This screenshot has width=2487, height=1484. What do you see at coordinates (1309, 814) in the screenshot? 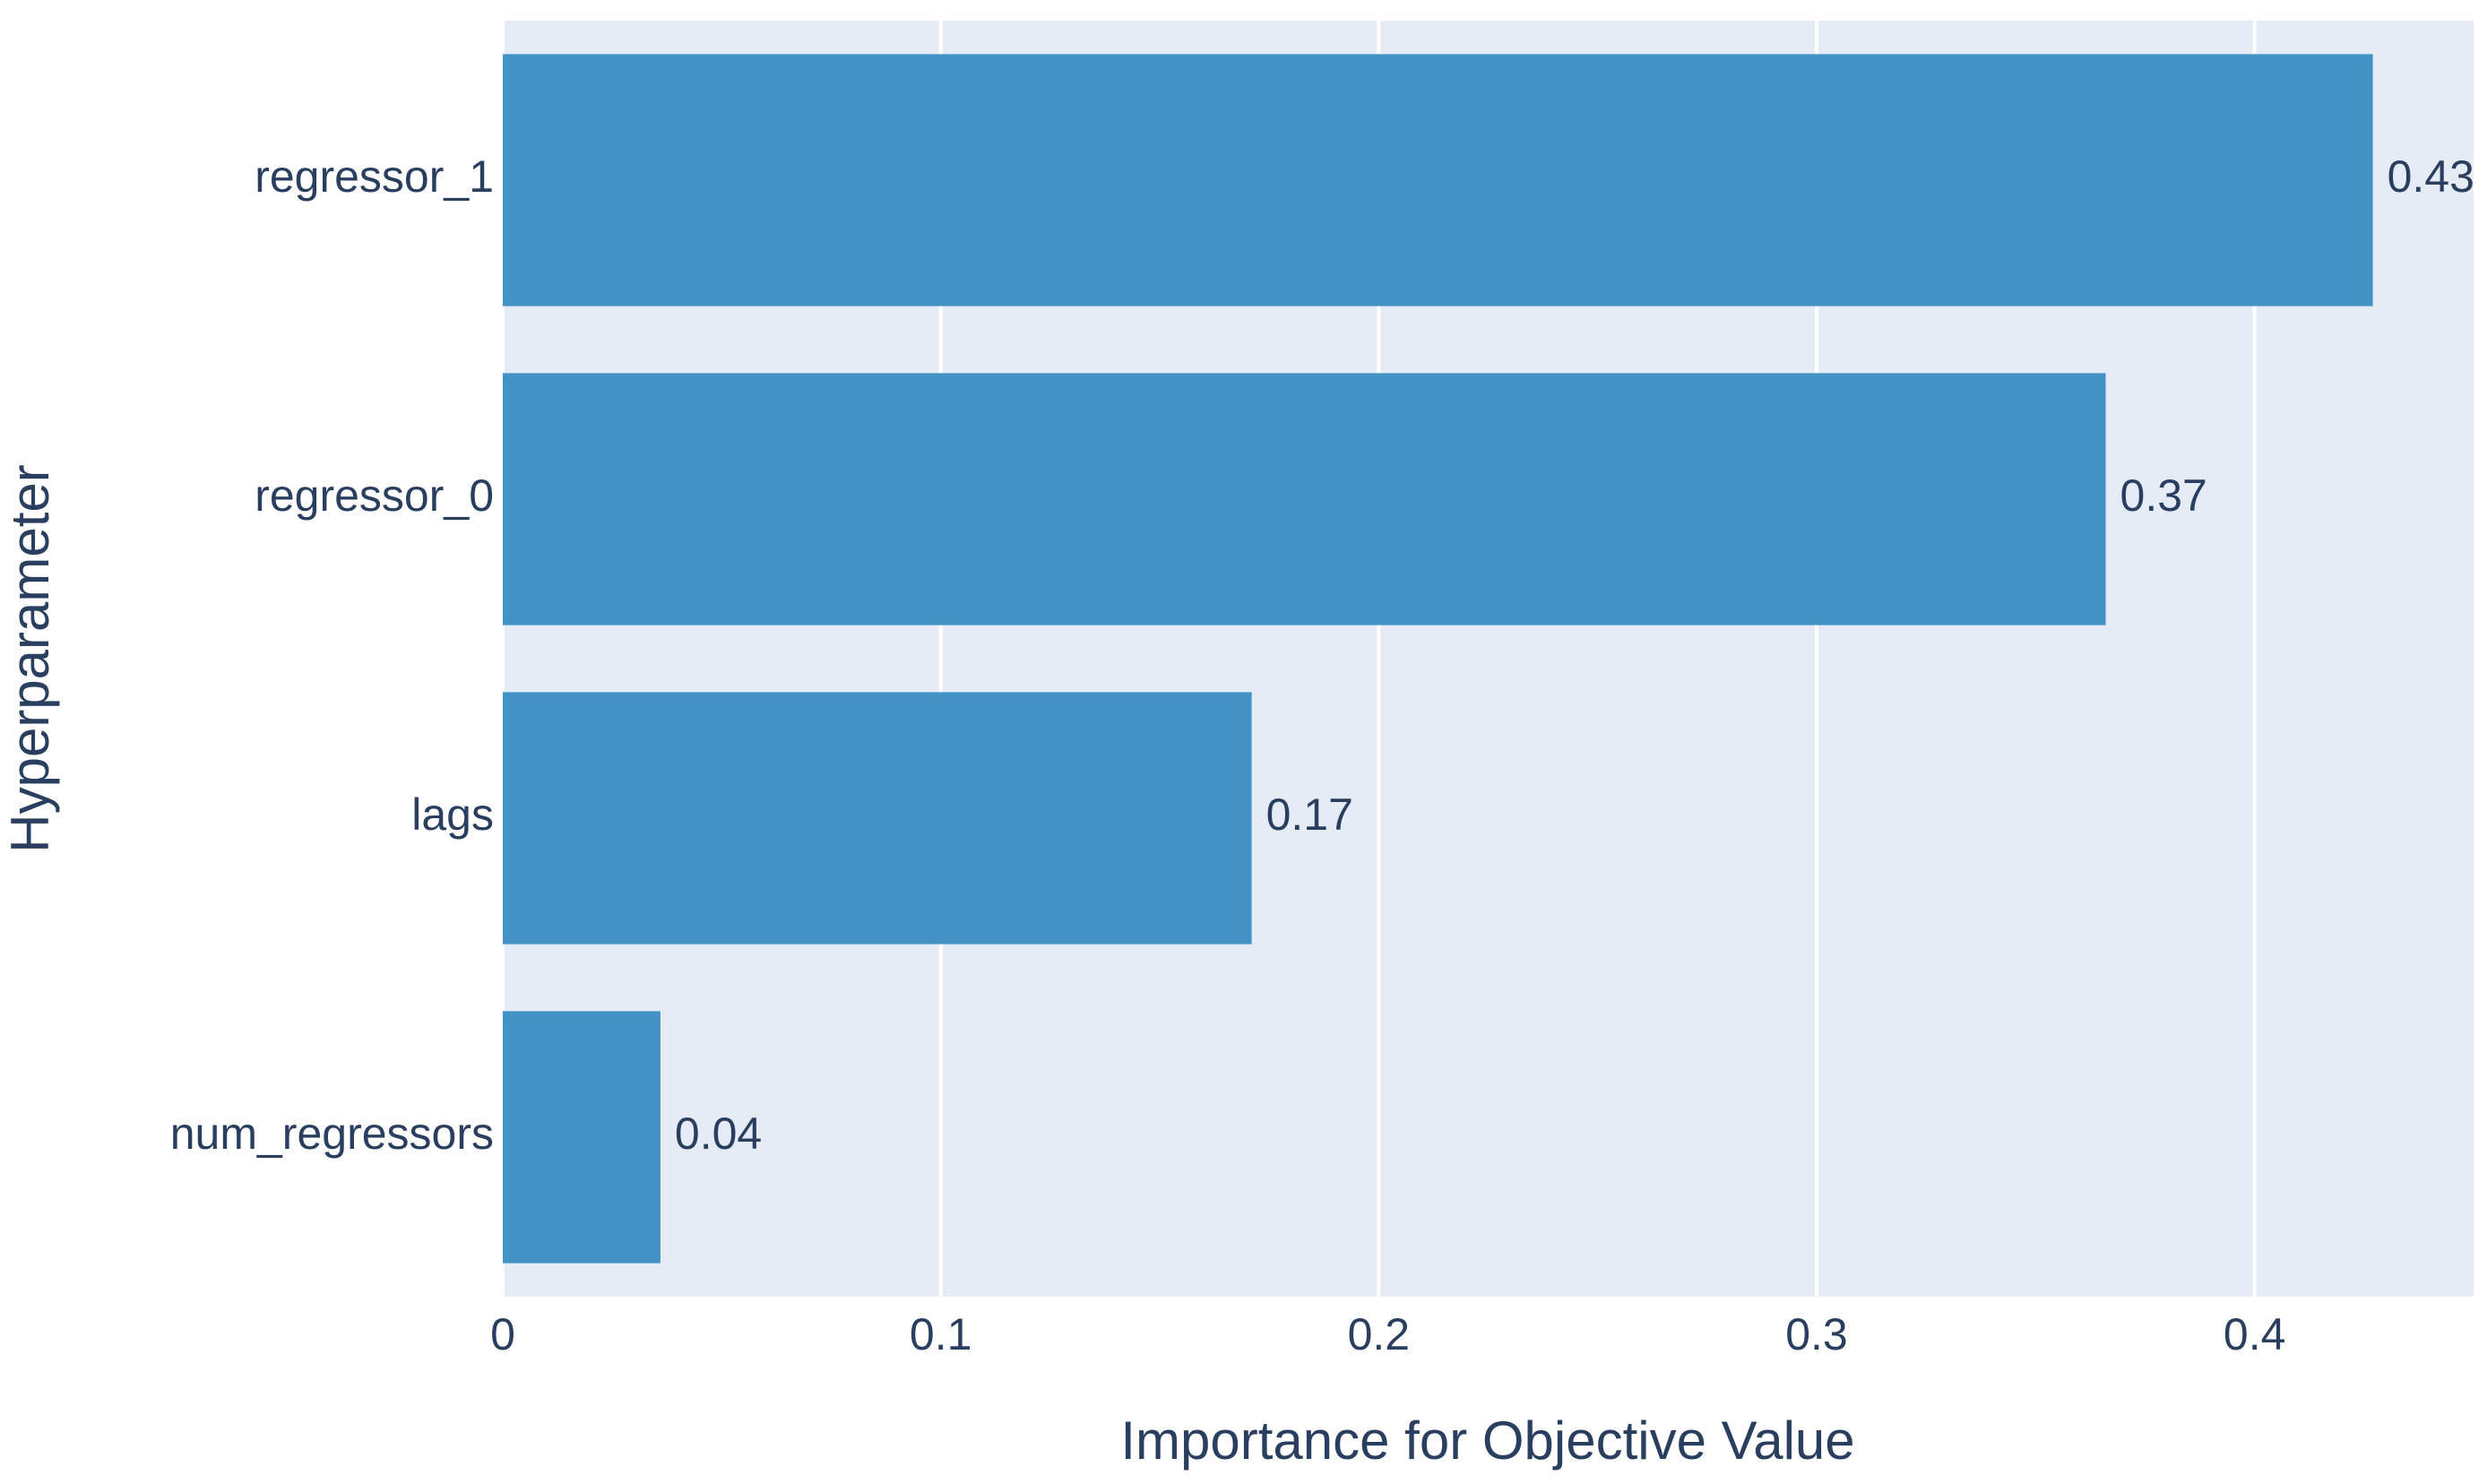
I see `data-label: 0.17` at bounding box center [1309, 814].